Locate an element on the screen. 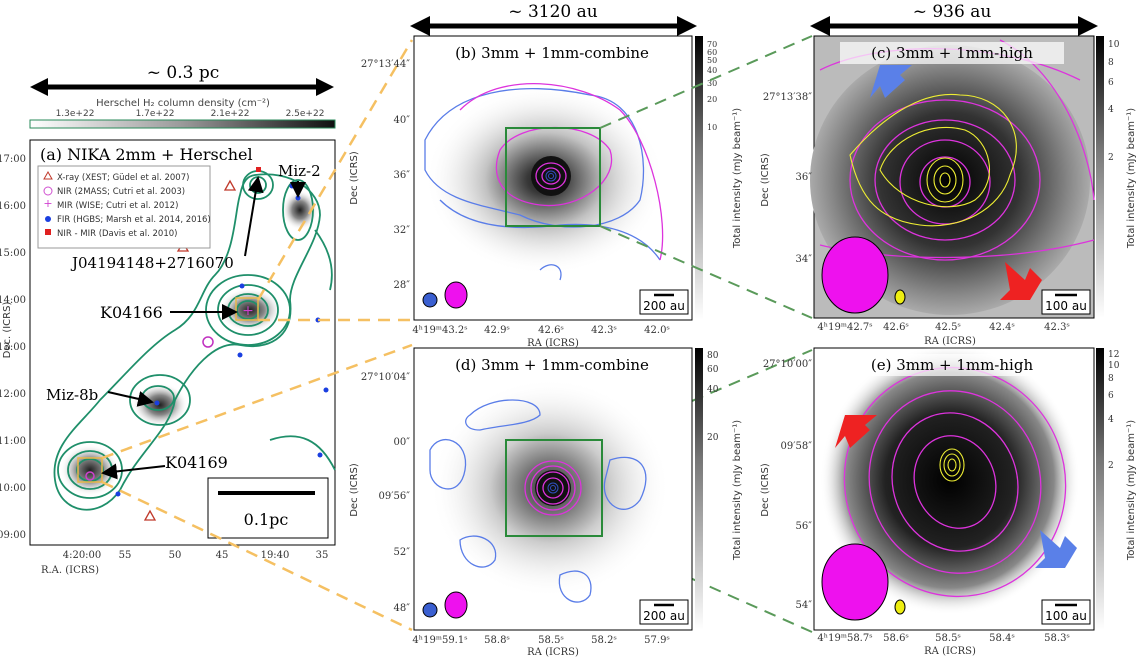  panel-e-xlabel: RA (ICRS) is located at coordinates (950, 651).